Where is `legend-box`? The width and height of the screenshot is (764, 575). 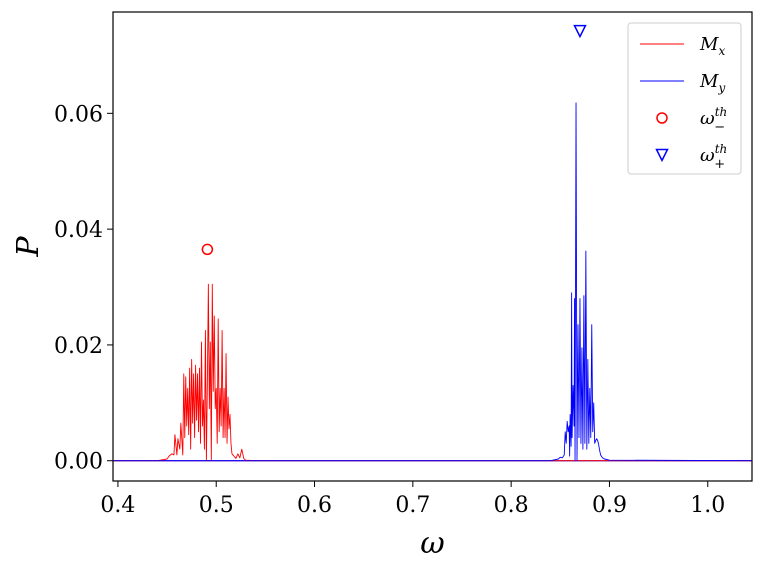 legend-box is located at coordinates (684, 98).